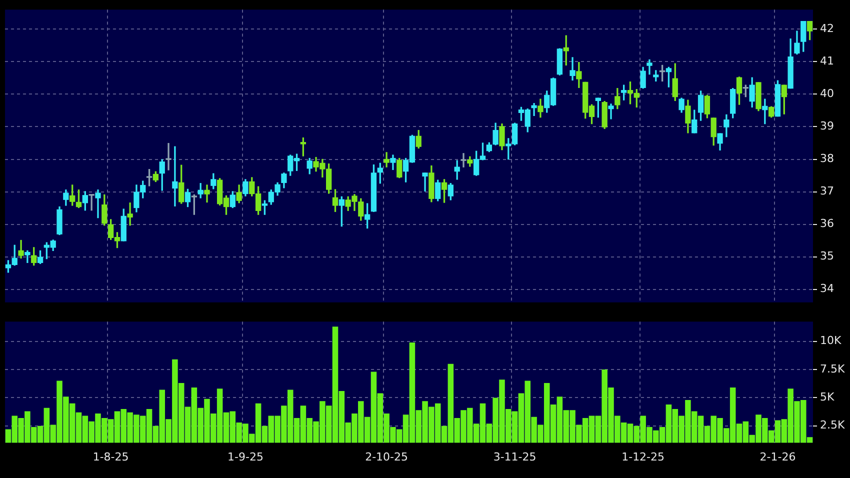 This screenshot has height=478, width=850. Describe the element at coordinates (514, 457) in the screenshot. I see `x-tick-label: 3-11-25` at that location.